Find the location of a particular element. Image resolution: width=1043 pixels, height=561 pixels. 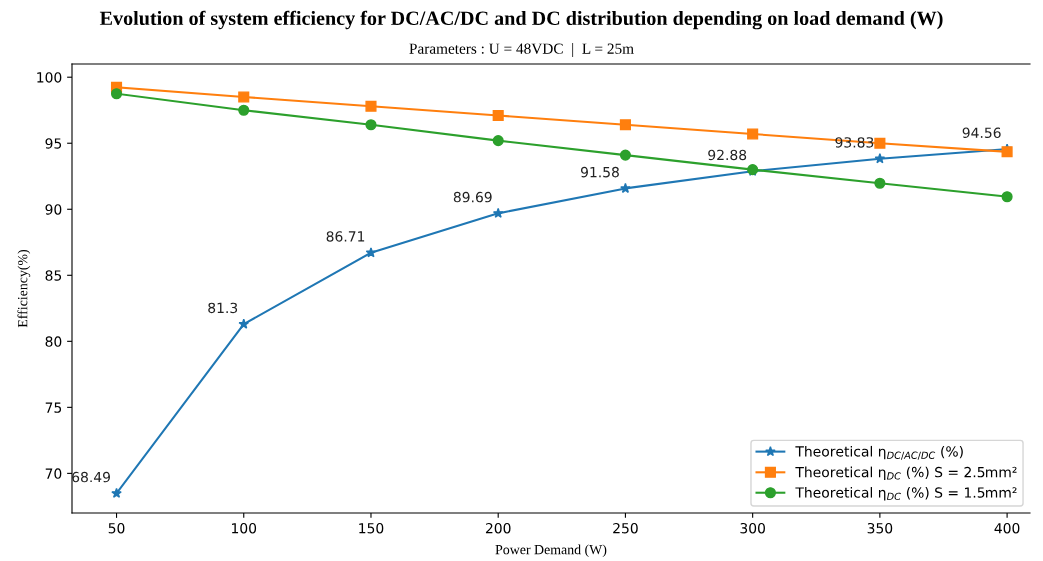

x-tick-label: 400 is located at coordinates (1007, 528).